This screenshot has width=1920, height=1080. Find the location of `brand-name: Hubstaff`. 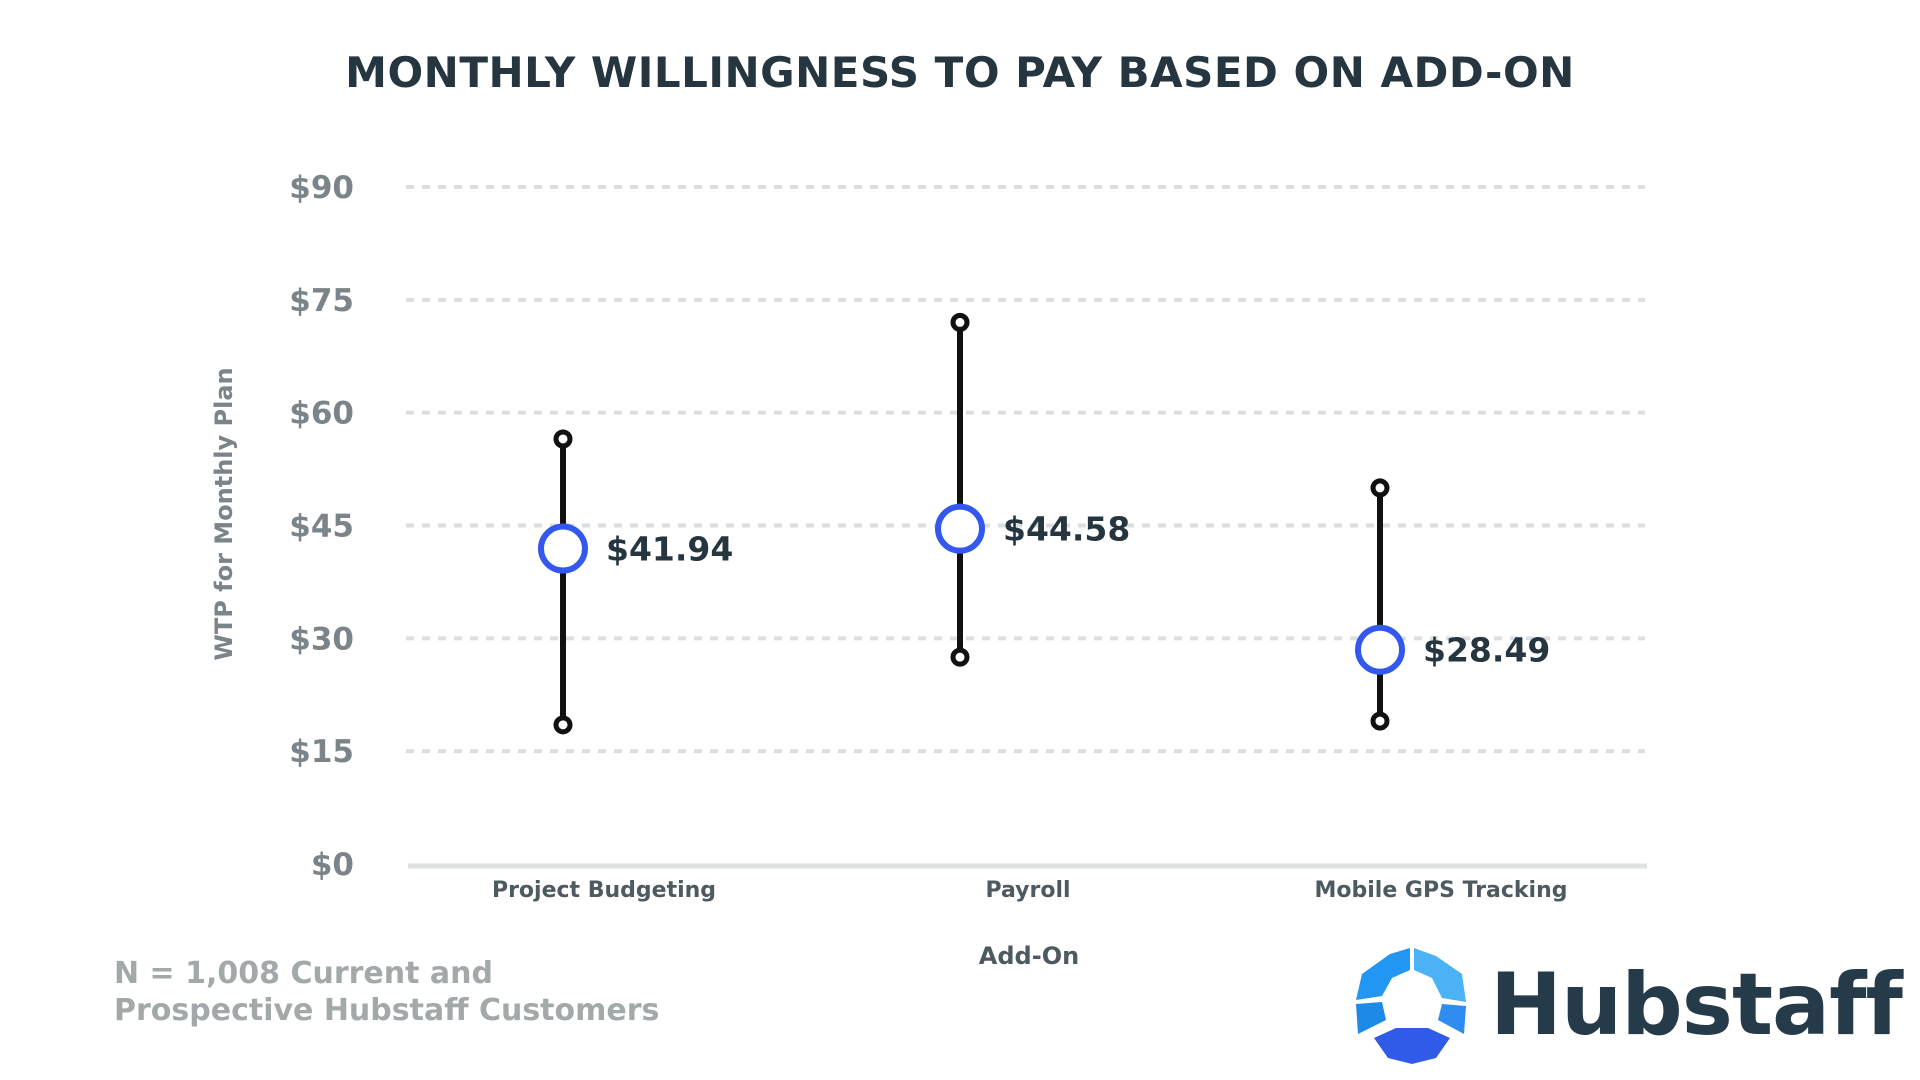

brand-name: Hubstaff is located at coordinates (1696, 1005).